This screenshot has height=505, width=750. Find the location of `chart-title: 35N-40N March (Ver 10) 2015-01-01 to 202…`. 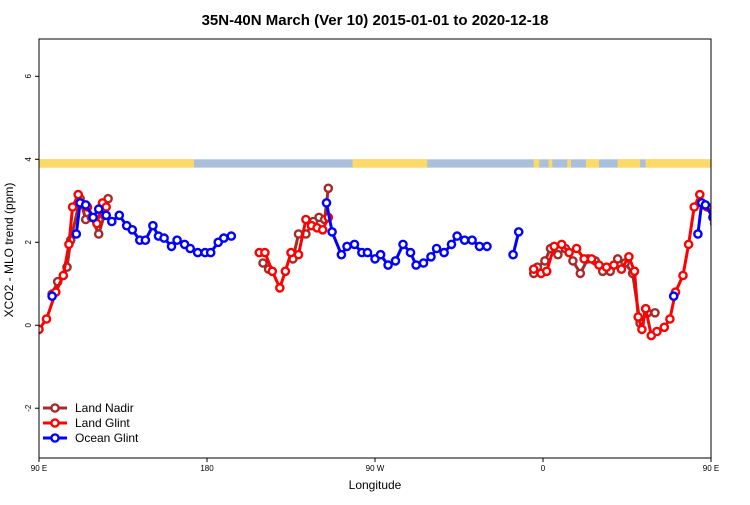

chart-title: 35N-40N March (Ver 10) 2015-01-01 to 202… is located at coordinates (375, 20).